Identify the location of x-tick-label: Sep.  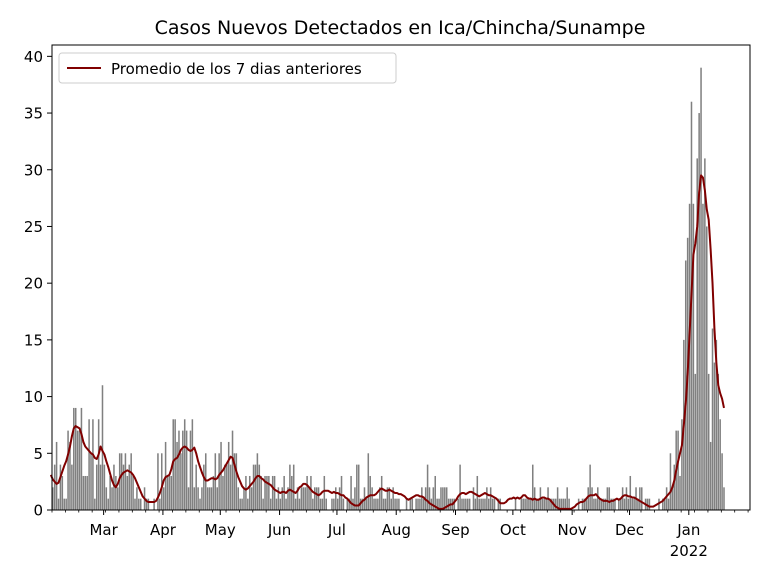
(455, 530).